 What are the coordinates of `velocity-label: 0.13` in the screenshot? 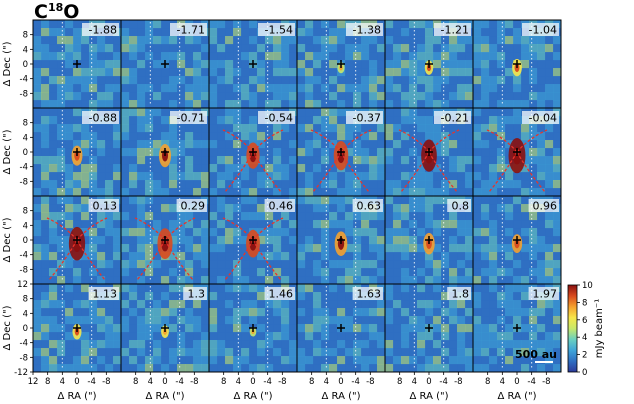 It's located at (105, 206).